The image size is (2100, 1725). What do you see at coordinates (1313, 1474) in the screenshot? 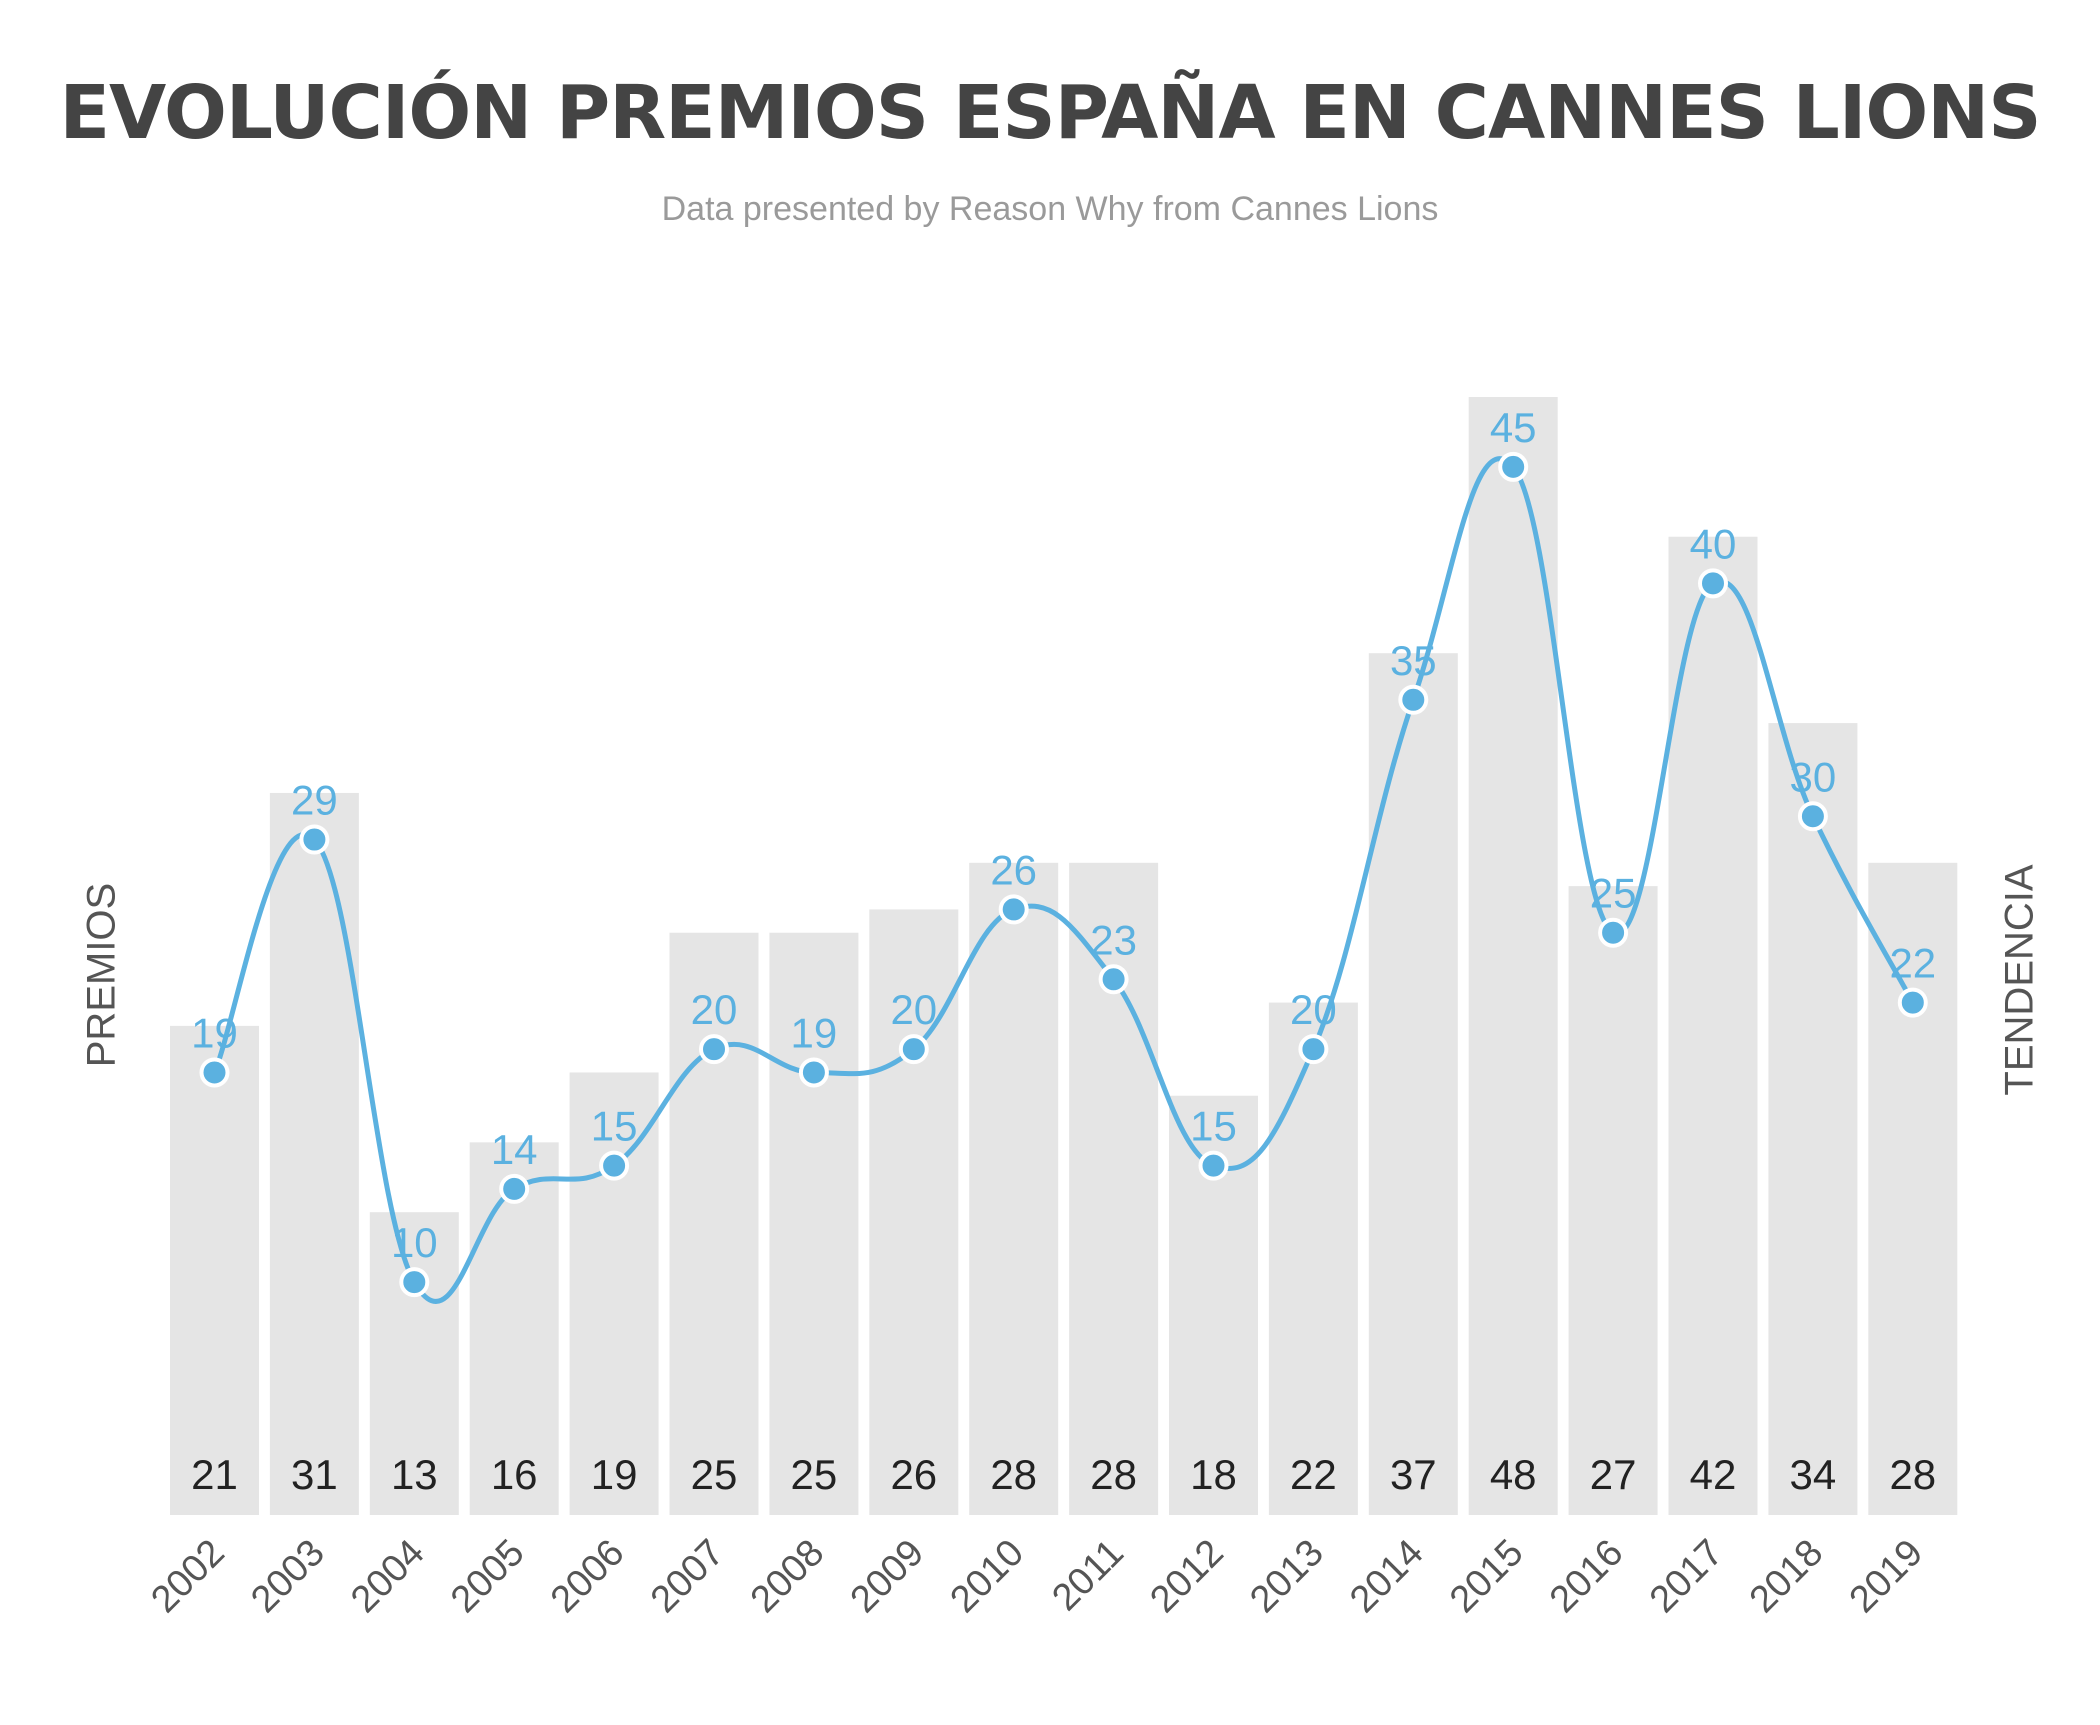
I see `bar-value-label: 22` at bounding box center [1313, 1474].